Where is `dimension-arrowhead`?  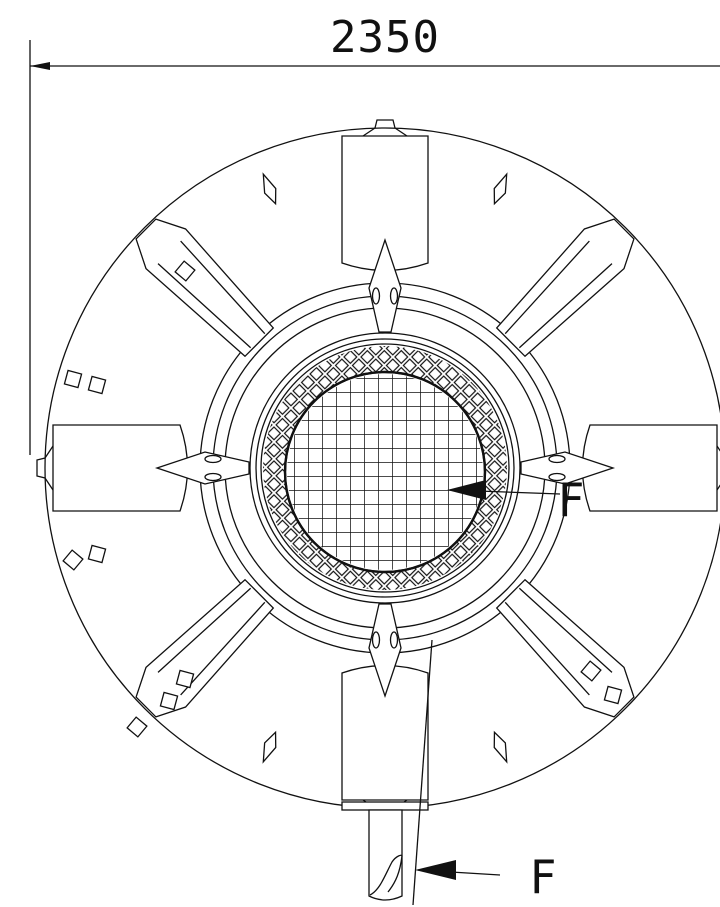 dimension-arrowhead is located at coordinates (40, 66).